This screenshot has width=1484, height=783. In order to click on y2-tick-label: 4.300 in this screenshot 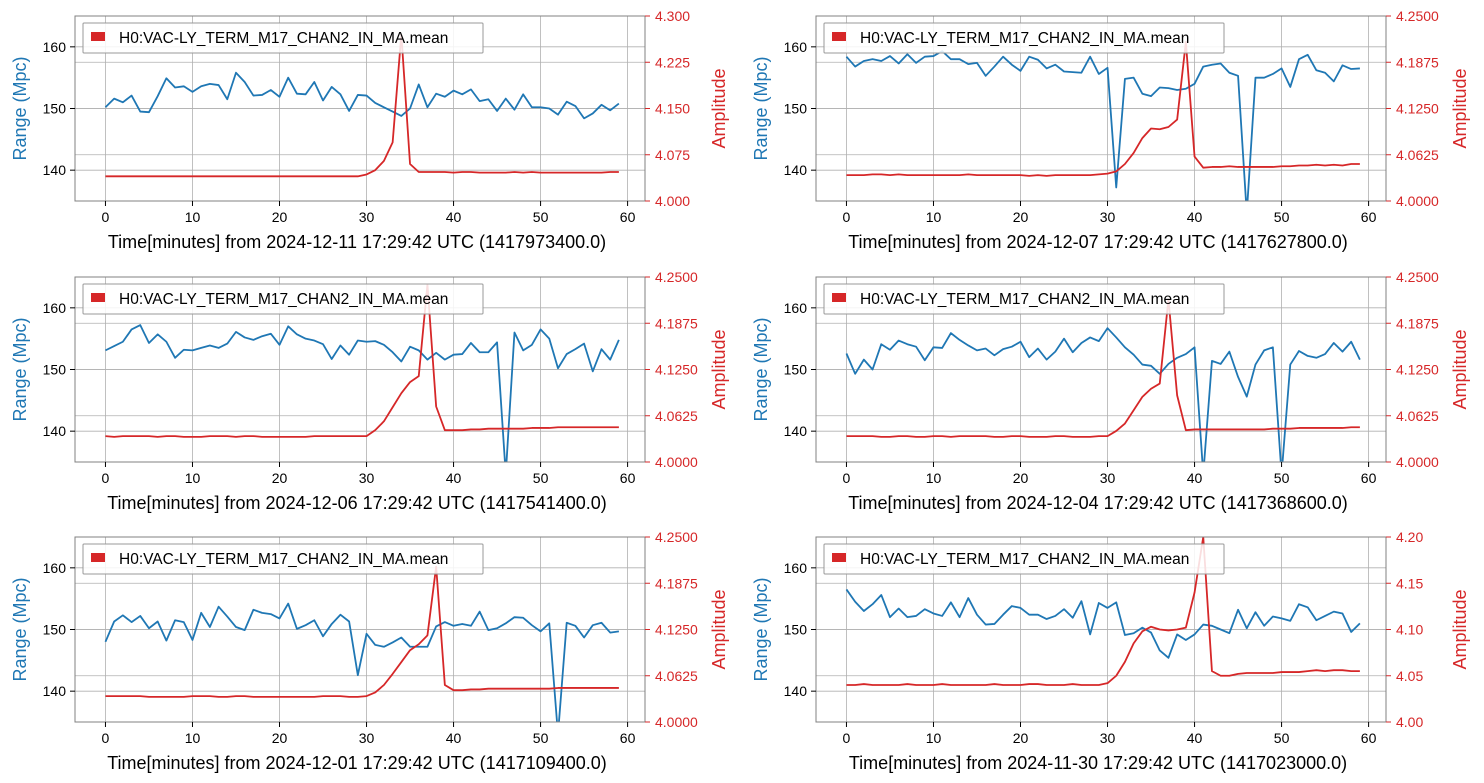, I will do `click(672, 16)`.